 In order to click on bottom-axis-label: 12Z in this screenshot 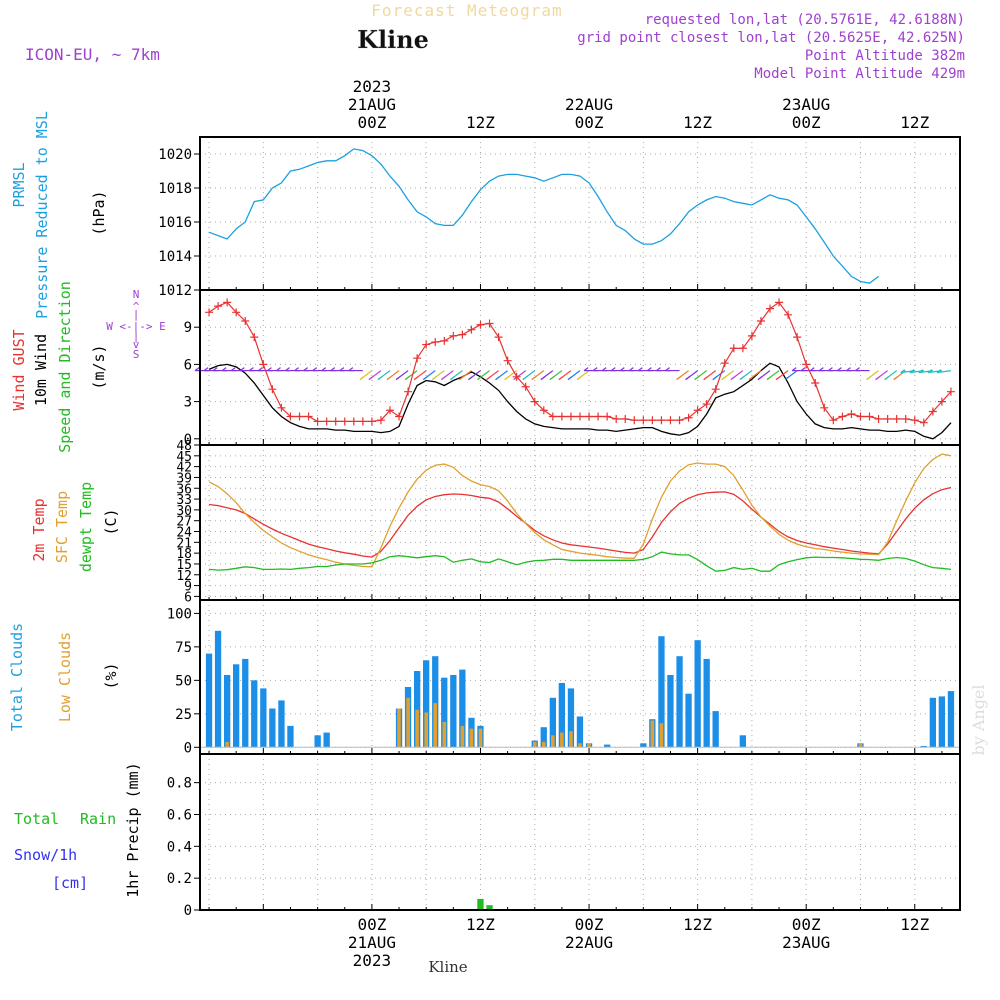, I will do `click(914, 924)`.